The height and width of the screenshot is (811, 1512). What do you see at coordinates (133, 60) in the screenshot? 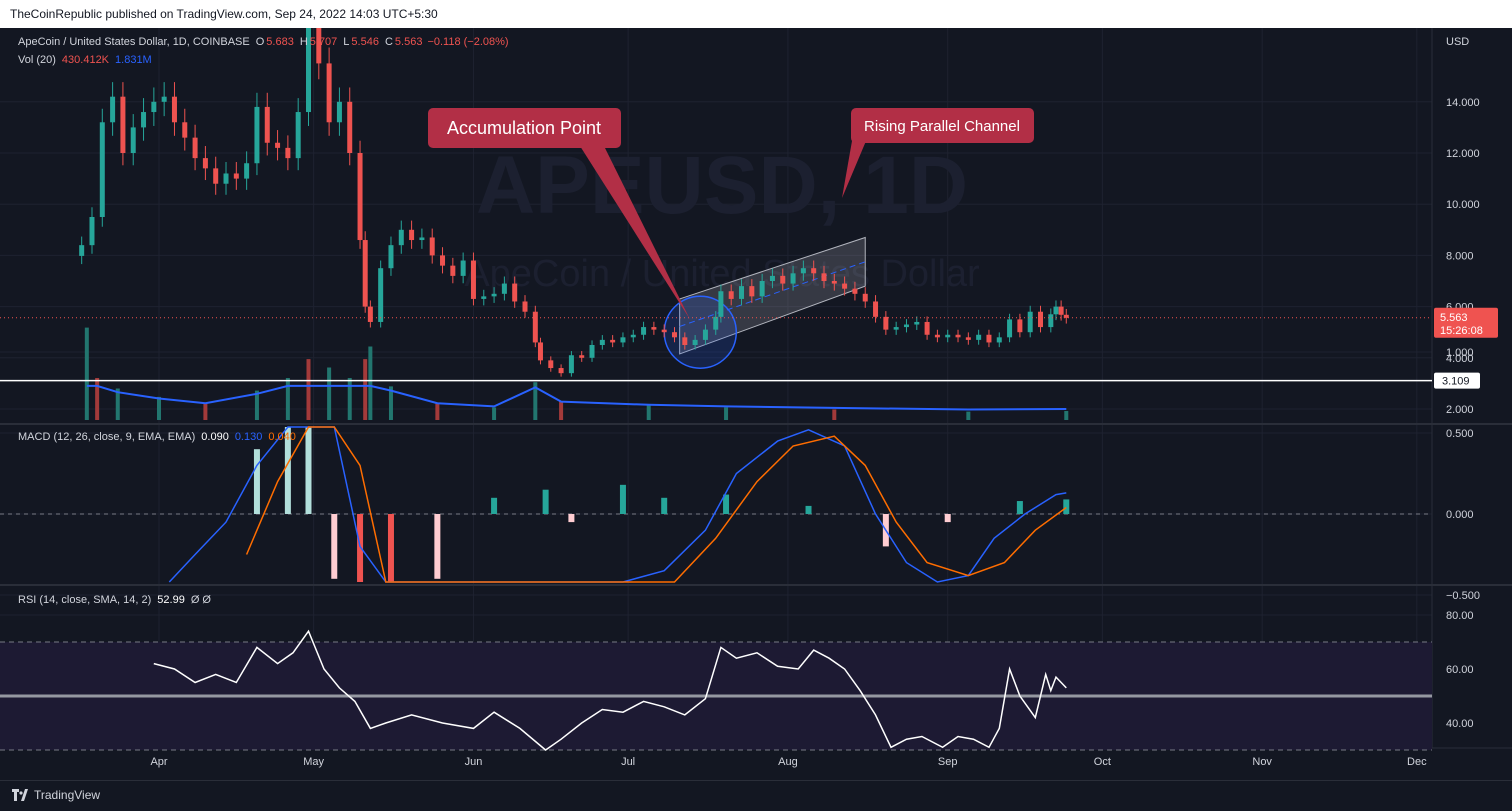
I see `legend-part: 1.831M` at bounding box center [133, 60].